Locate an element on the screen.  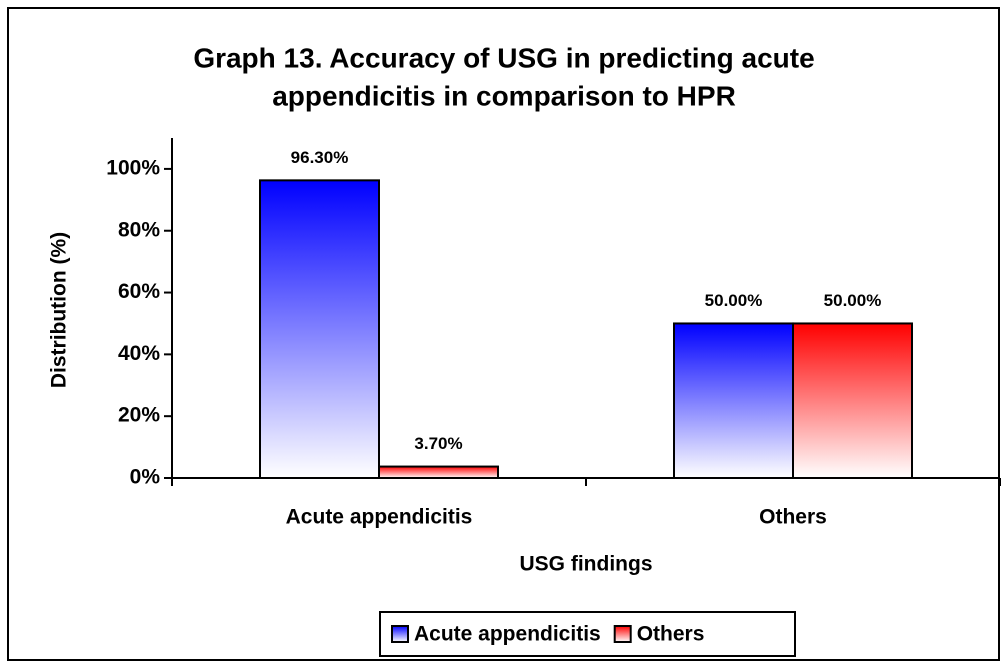
legend-label: Acute appendicitis is located at coordinates (507, 634).